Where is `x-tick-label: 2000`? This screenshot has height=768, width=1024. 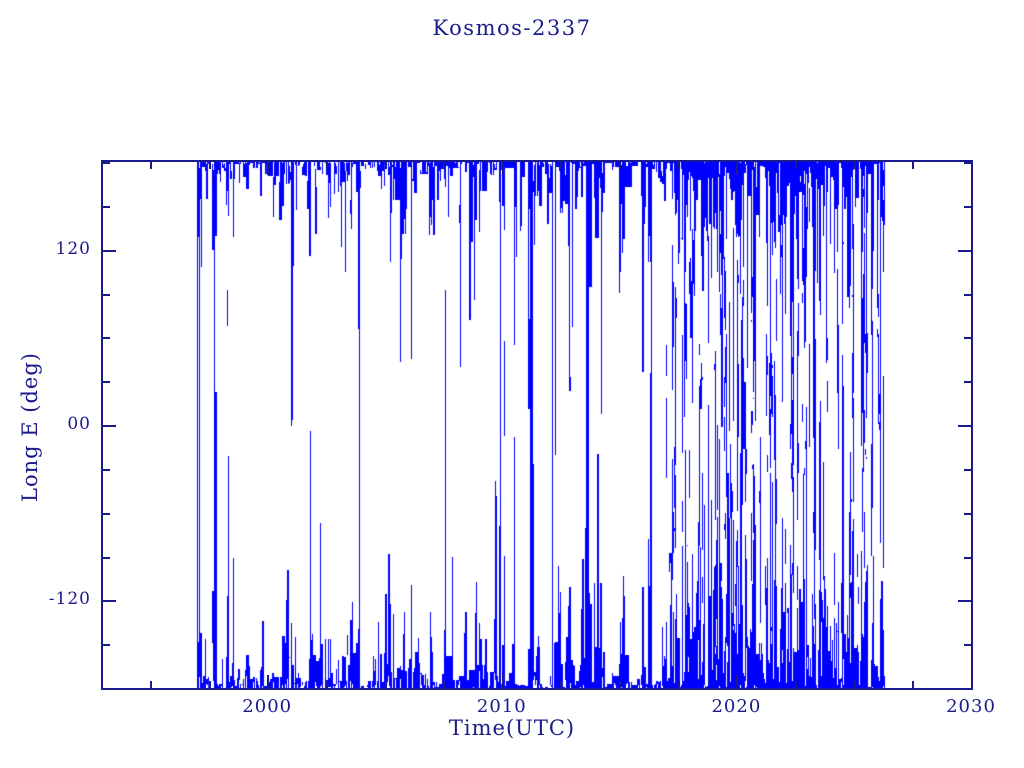
x-tick-label: 2000 is located at coordinates (267, 706).